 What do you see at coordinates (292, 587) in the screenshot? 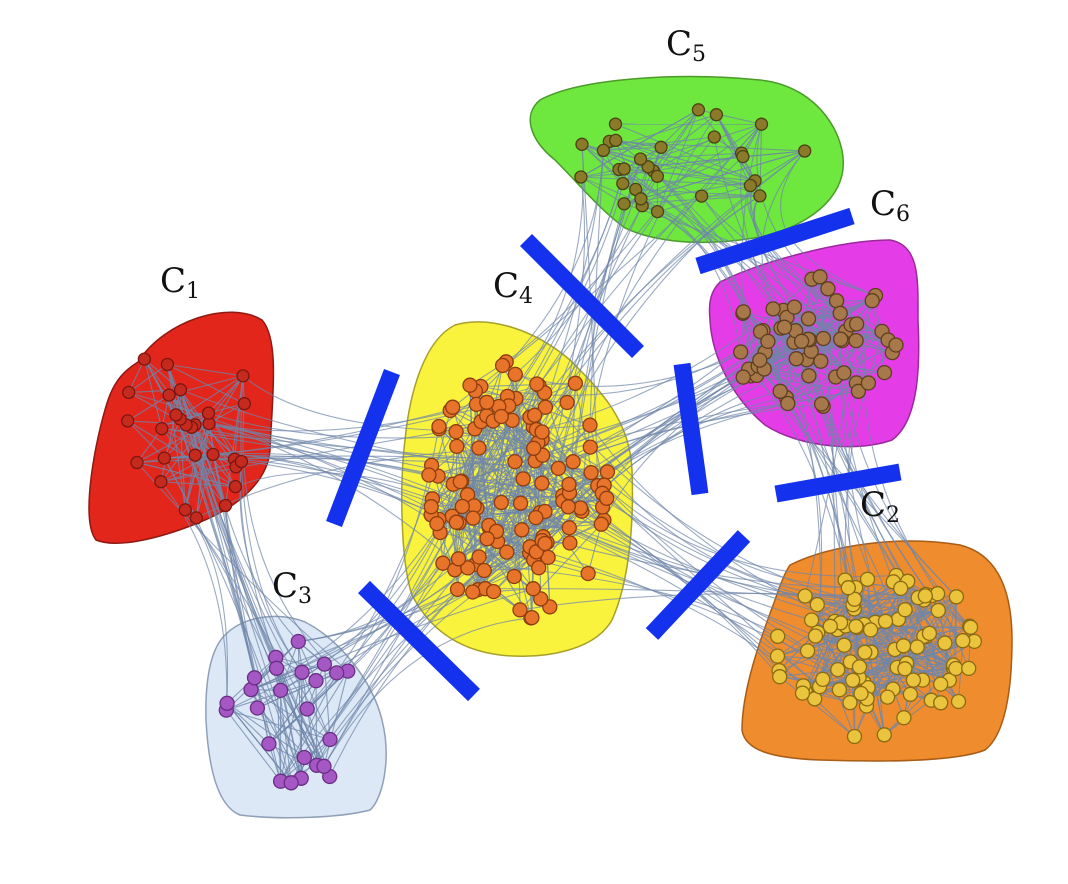
I see `cluster-label-c3: C3` at bounding box center [292, 587].